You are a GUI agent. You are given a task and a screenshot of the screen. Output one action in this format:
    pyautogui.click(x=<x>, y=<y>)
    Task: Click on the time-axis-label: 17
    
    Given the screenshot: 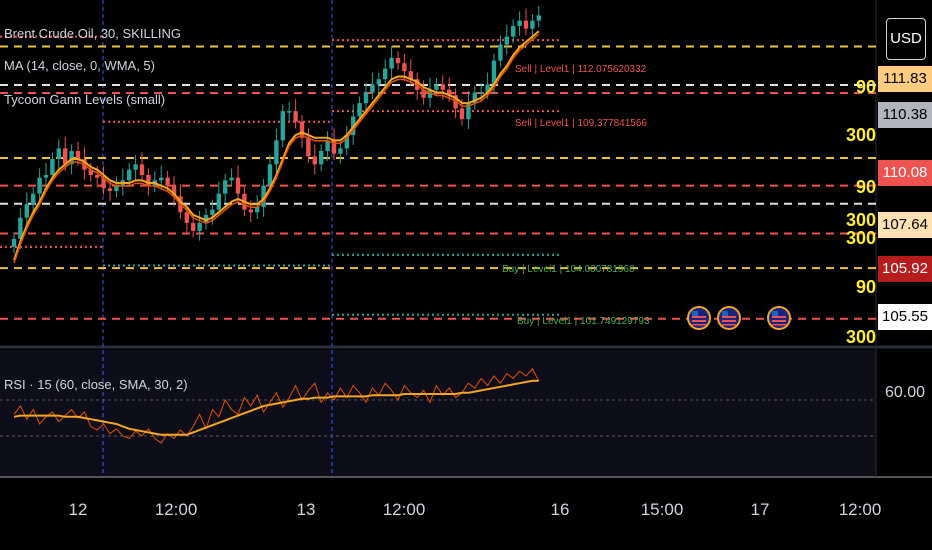 What is the action you would take?
    pyautogui.click(x=760, y=509)
    